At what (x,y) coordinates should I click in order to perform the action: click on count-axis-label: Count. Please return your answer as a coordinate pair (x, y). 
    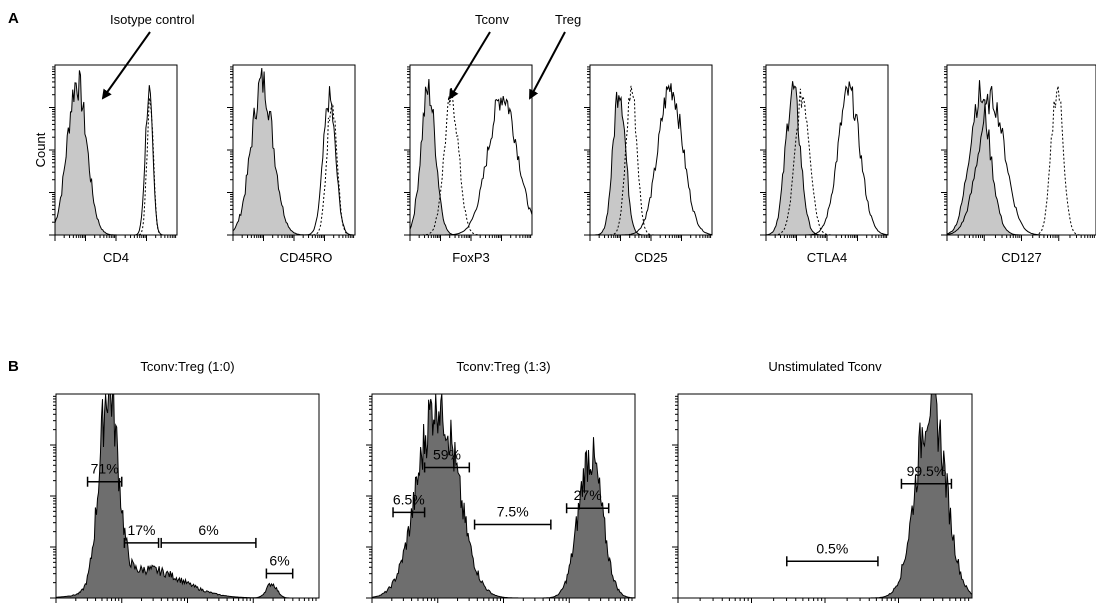
    Looking at the image, I should click on (40, 149).